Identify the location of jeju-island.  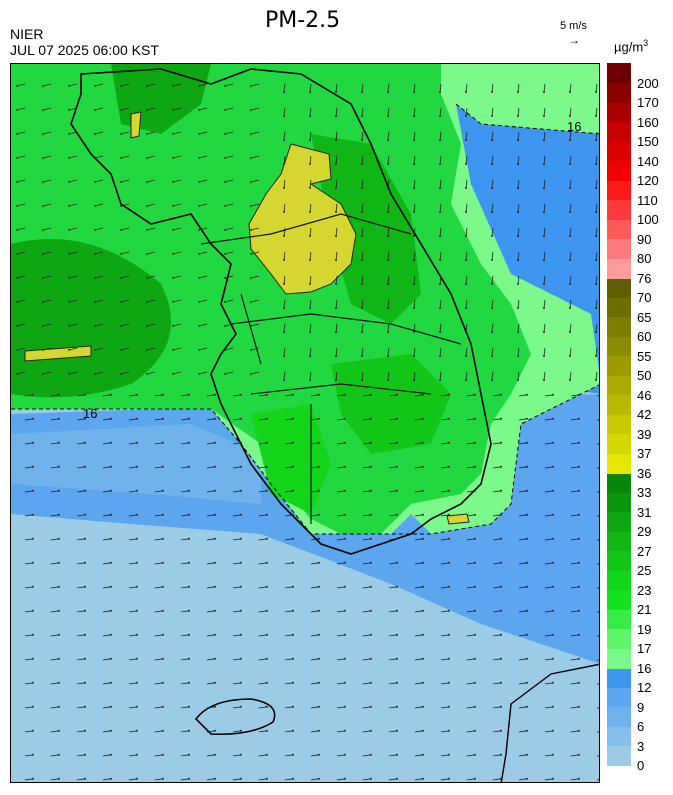
(235, 717).